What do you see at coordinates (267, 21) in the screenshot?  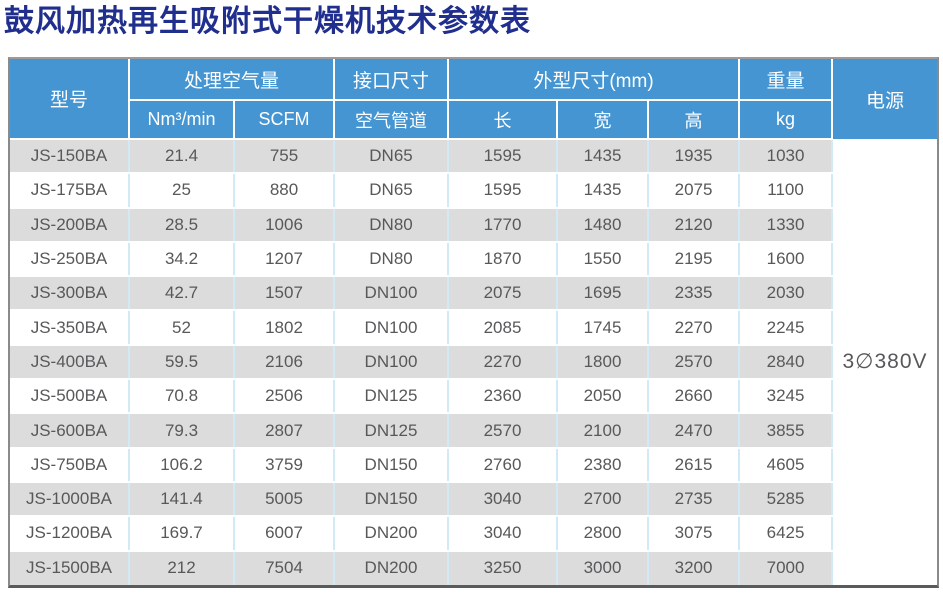 I see `page-title: 鼓风加热再生吸附式干燥机技术参数表` at bounding box center [267, 21].